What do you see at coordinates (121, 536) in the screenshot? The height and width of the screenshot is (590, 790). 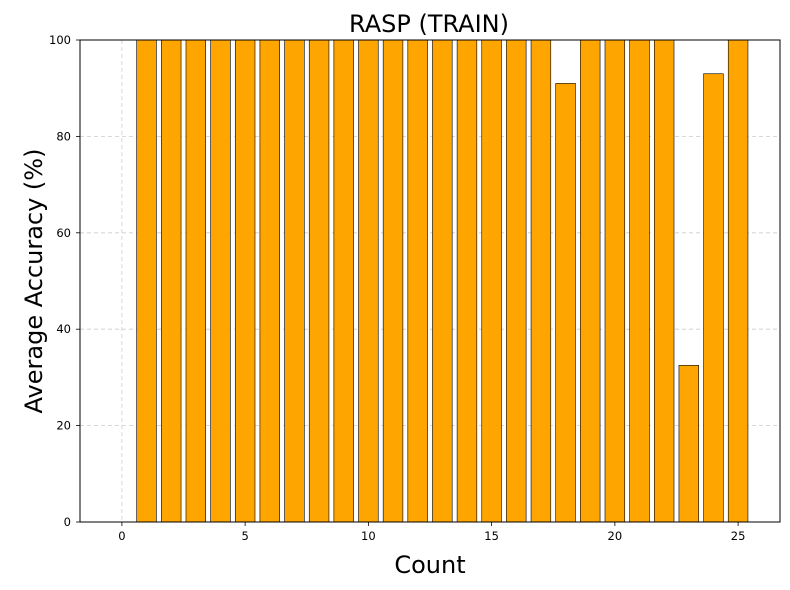 I see `x-tick-label: 0` at bounding box center [121, 536].